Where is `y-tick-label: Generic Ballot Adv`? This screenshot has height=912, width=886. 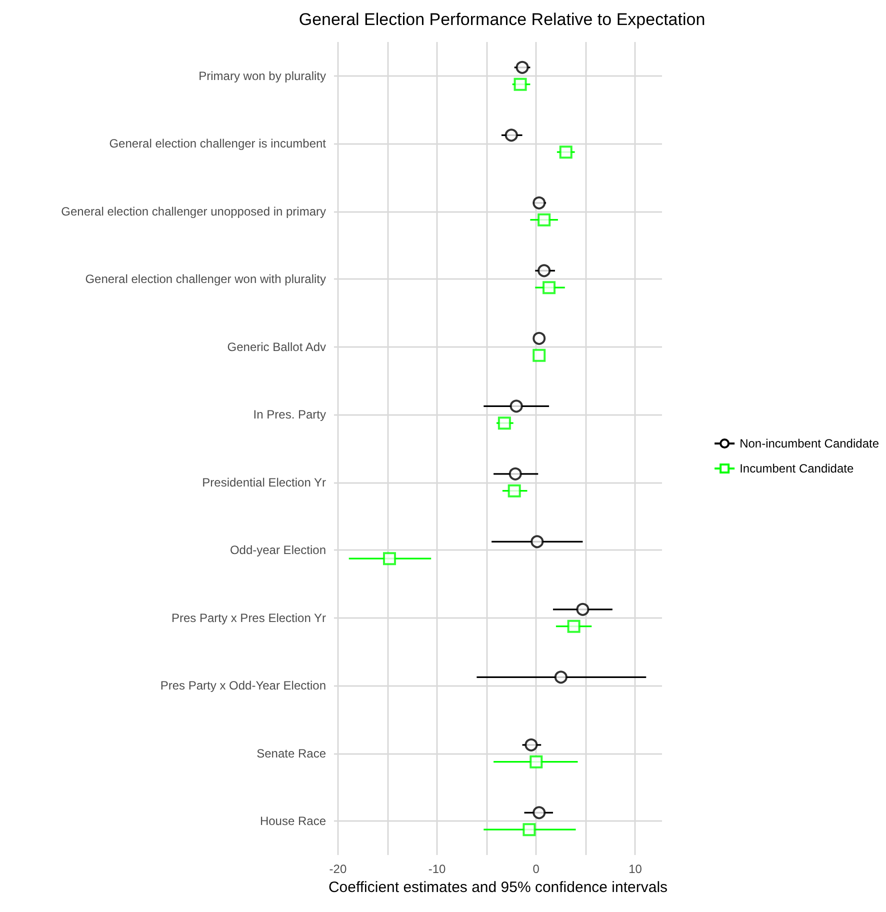
y-tick-label: Generic Ballot Adv is located at coordinates (276, 347).